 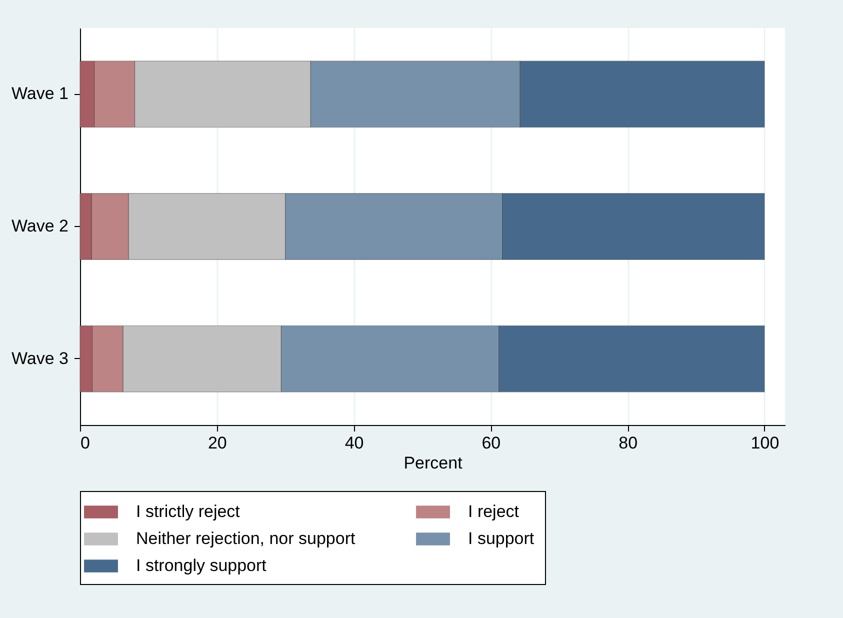 I want to click on legend-label: I strongly support, so click(x=201, y=565).